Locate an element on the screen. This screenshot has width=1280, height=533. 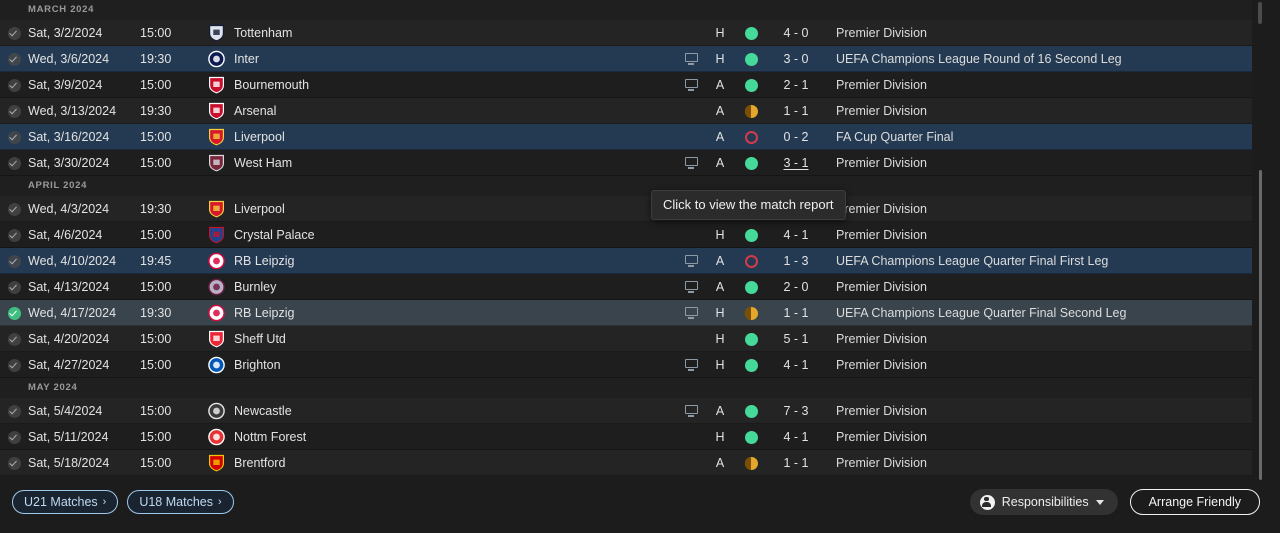
match-report-tooltip: Click to view the match report is located at coordinates (748, 205).